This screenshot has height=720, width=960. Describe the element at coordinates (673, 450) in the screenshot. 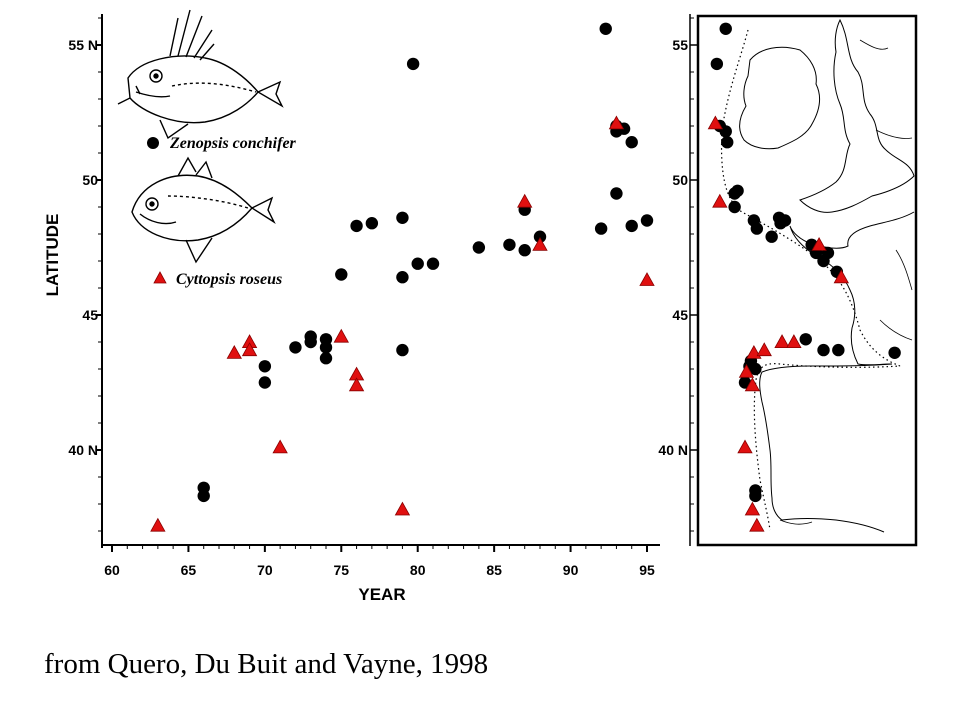

I see `map-latitude-label: 40 N` at that location.